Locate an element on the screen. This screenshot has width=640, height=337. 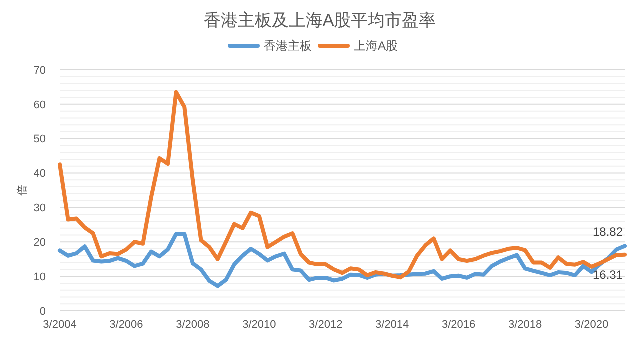
x-tick-label: 3/2006 is located at coordinates (127, 325).